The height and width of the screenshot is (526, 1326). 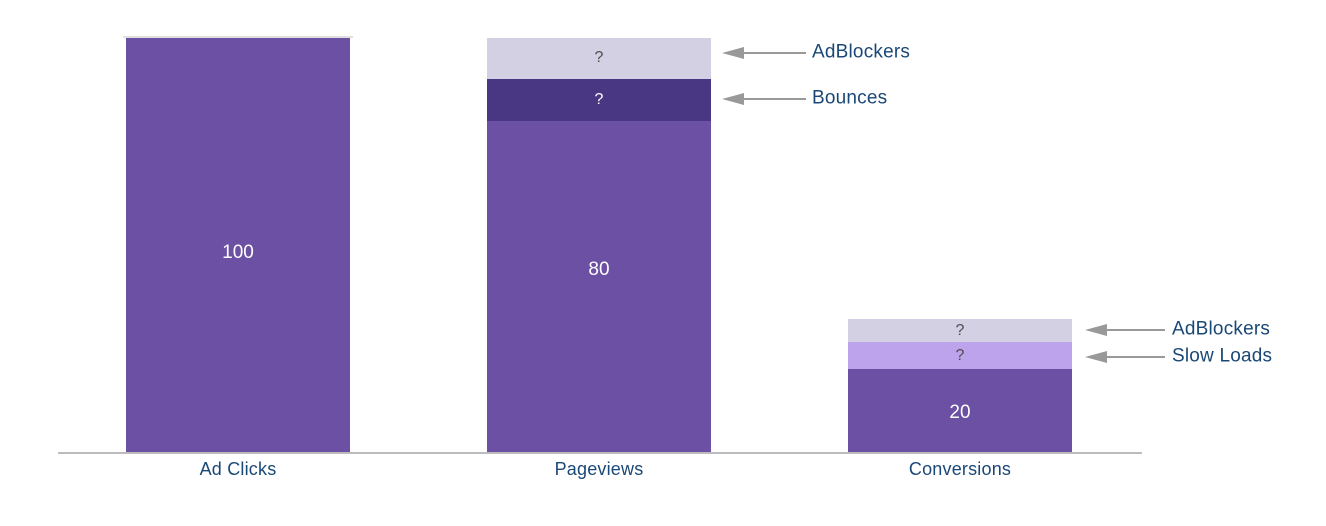 I want to click on bar-value-label: 80, so click(x=599, y=270).